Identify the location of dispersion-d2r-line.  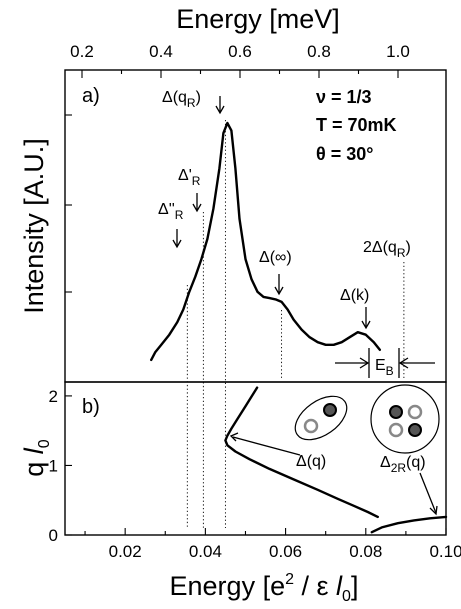
(409, 524).